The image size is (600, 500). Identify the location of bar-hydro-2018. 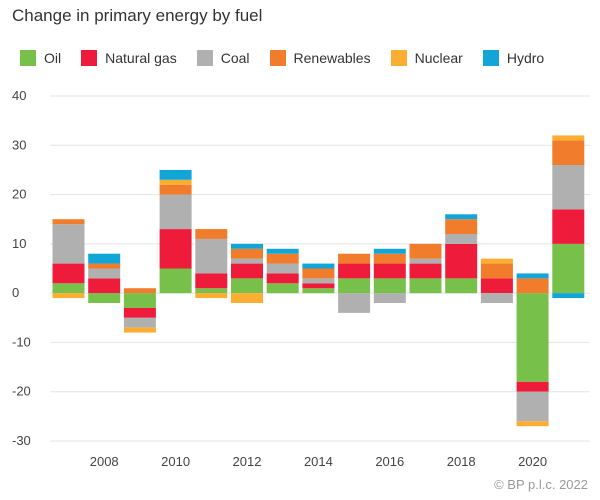
(461, 217).